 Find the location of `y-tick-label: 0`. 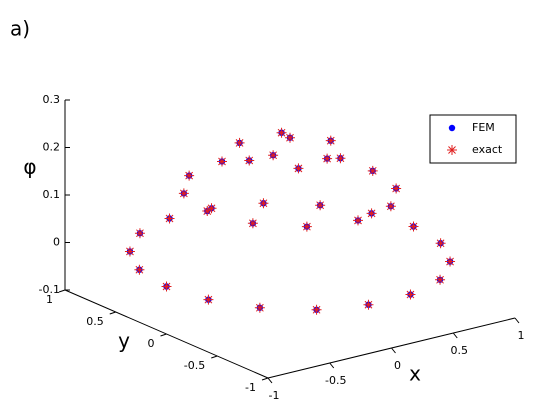

y-tick-label: 0 is located at coordinates (151, 343).